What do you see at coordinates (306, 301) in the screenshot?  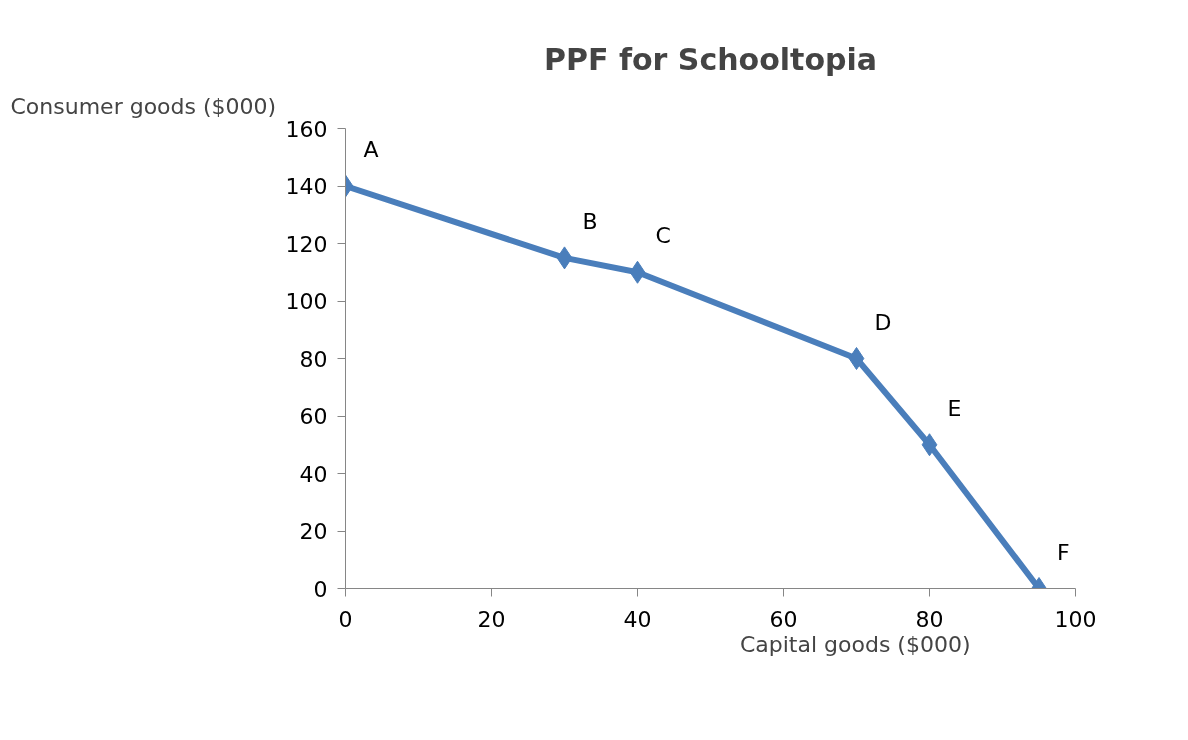 I see `y-tick-label: 100` at bounding box center [306, 301].